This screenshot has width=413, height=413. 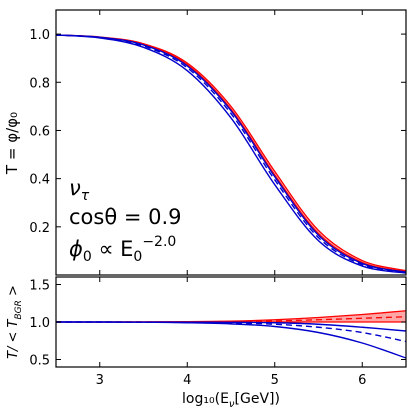 I want to click on neutrino-label: ντ, so click(x=79, y=190).